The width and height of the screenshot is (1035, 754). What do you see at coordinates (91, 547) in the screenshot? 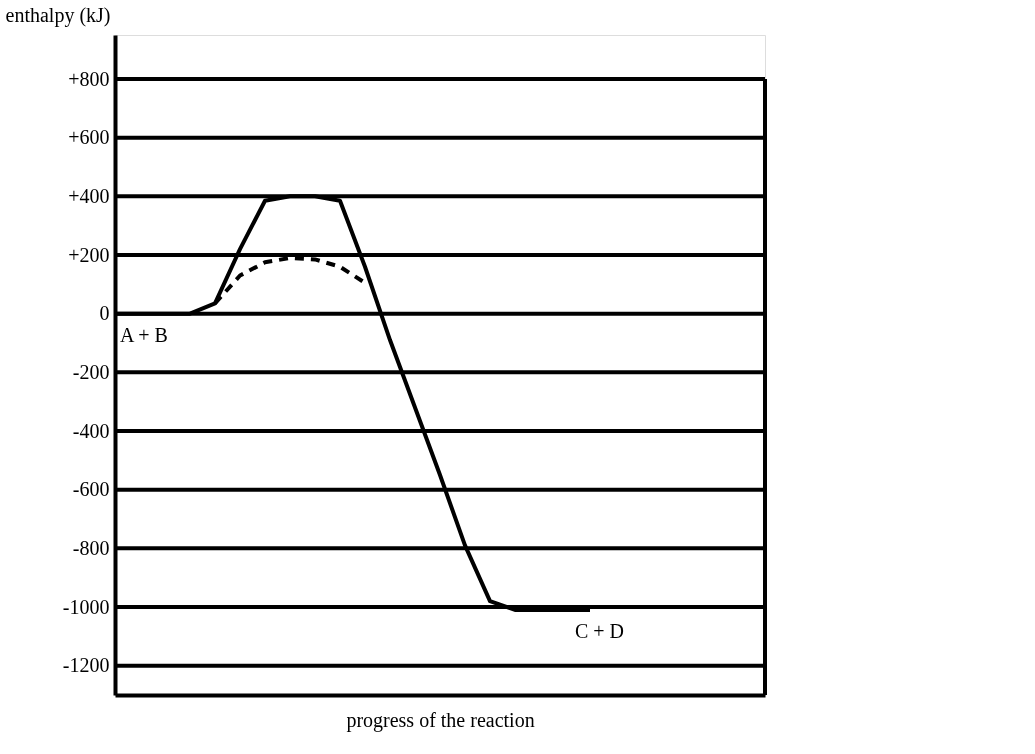
I see `y-tick-label: -800` at bounding box center [91, 547].